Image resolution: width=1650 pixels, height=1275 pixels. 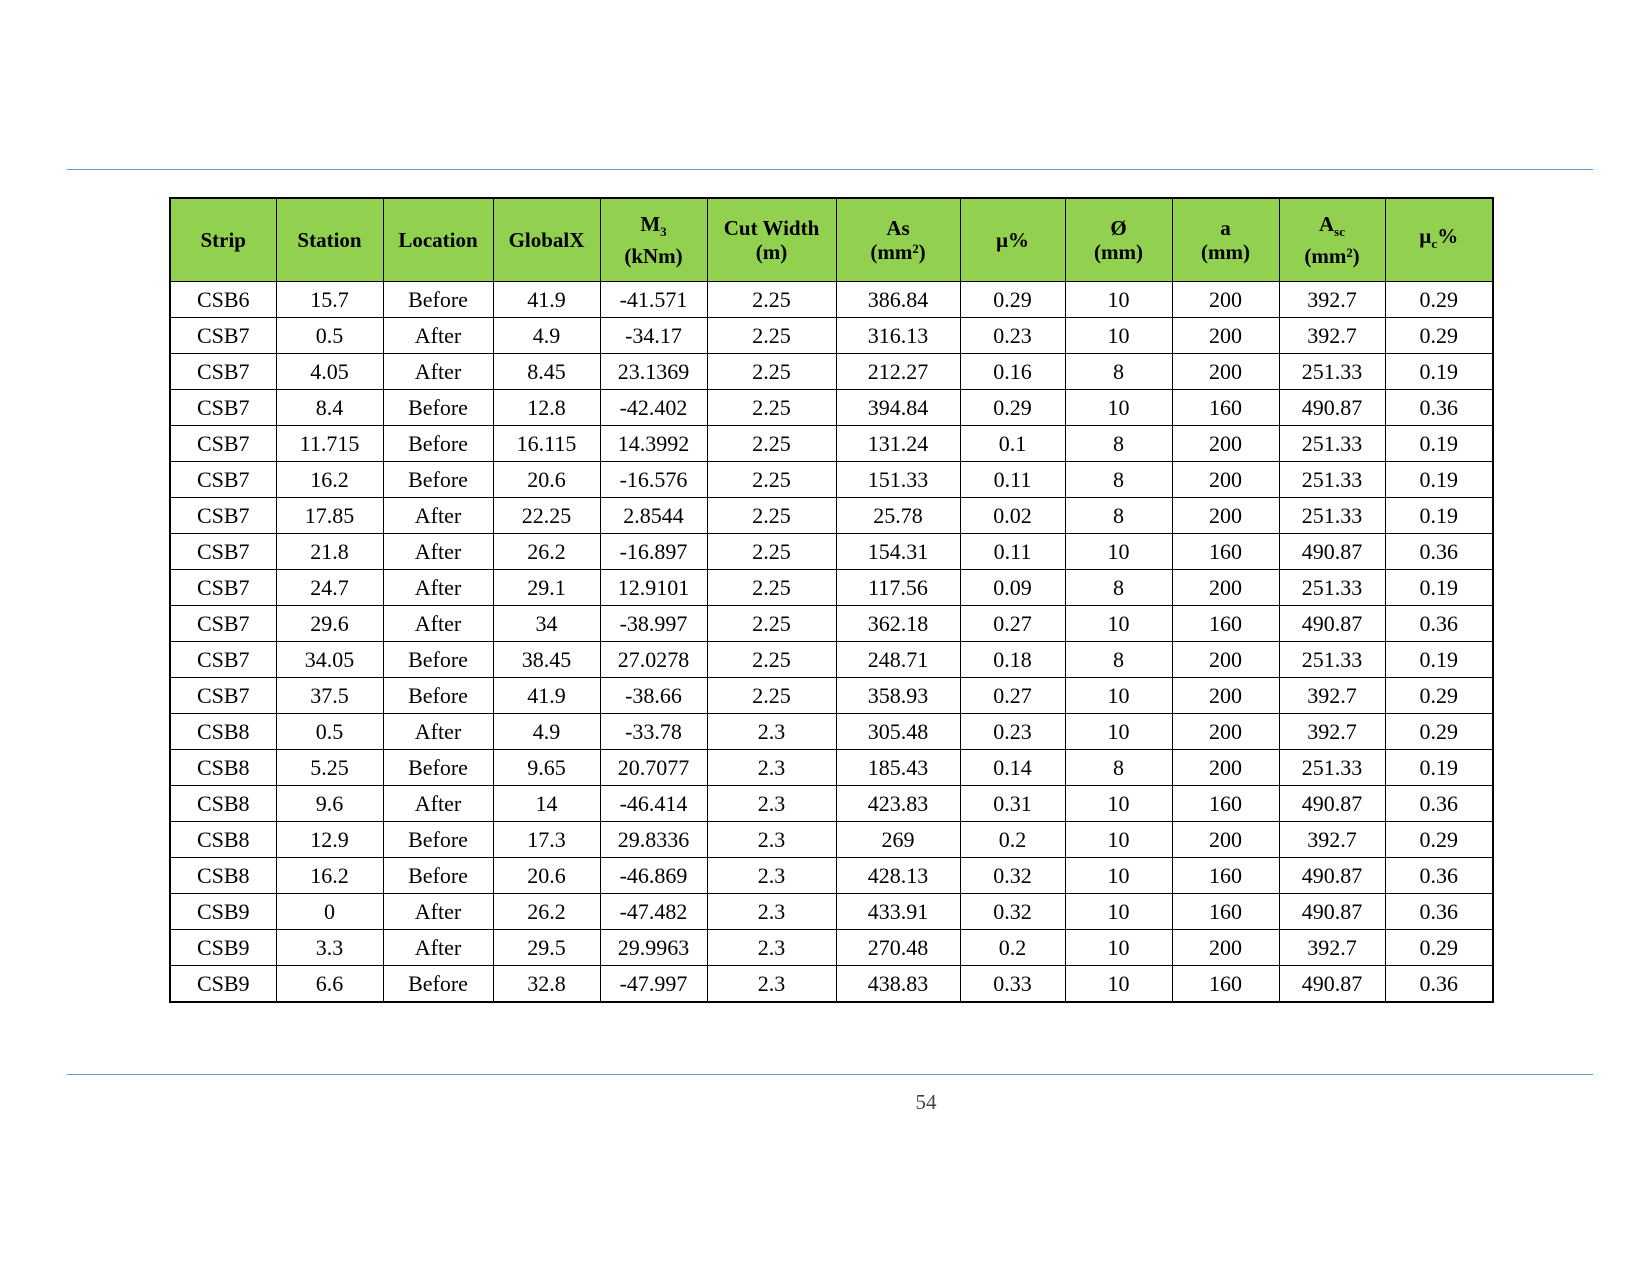 What do you see at coordinates (438, 587) in the screenshot?
I see `table-cell: After` at bounding box center [438, 587].